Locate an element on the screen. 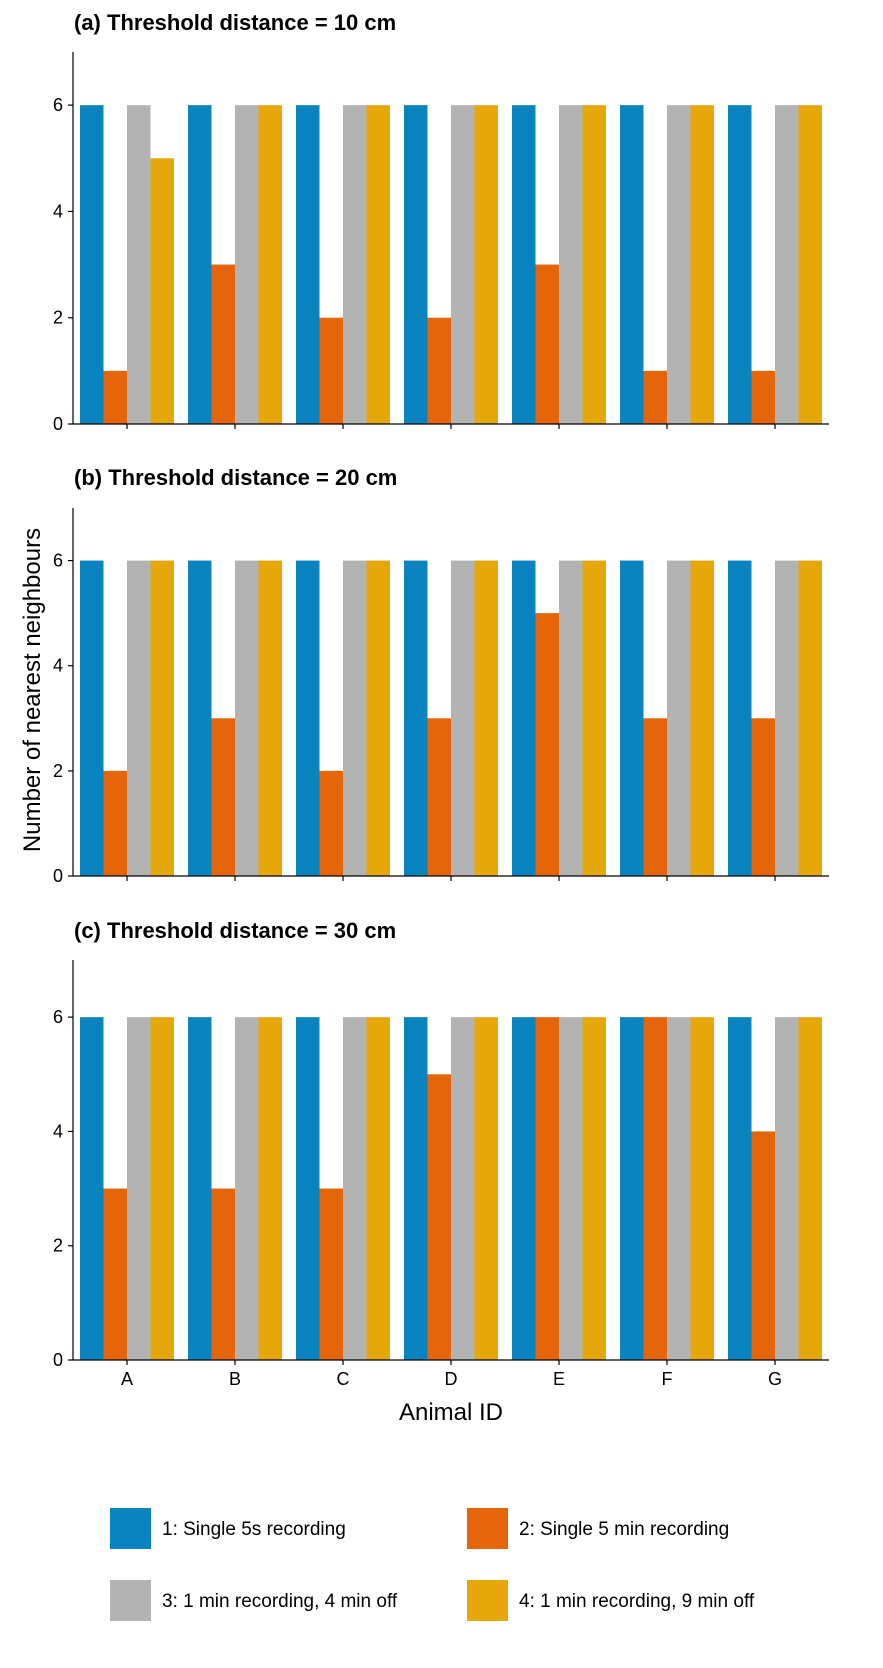 The width and height of the screenshot is (883, 1668). x-tick-label: D is located at coordinates (451, 1379).